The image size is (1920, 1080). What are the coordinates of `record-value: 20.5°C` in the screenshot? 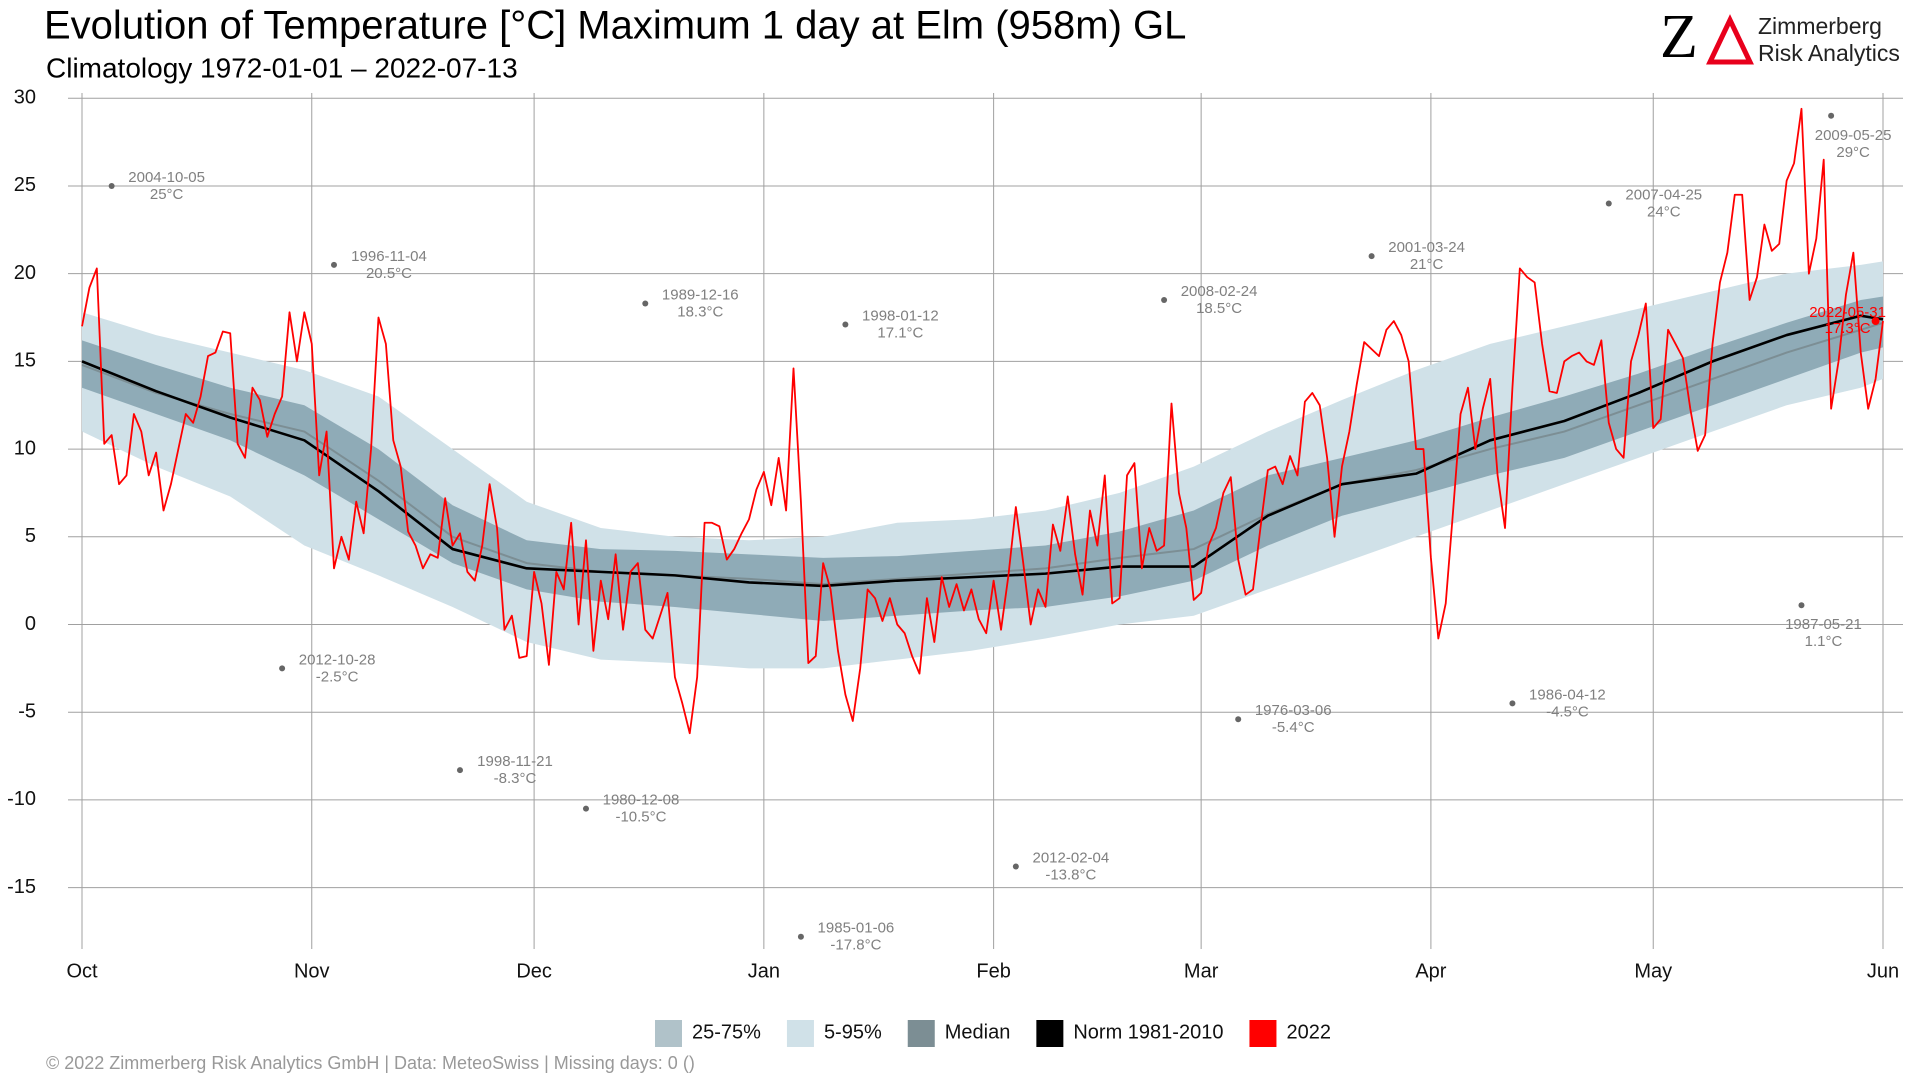 It's located at (389, 273).